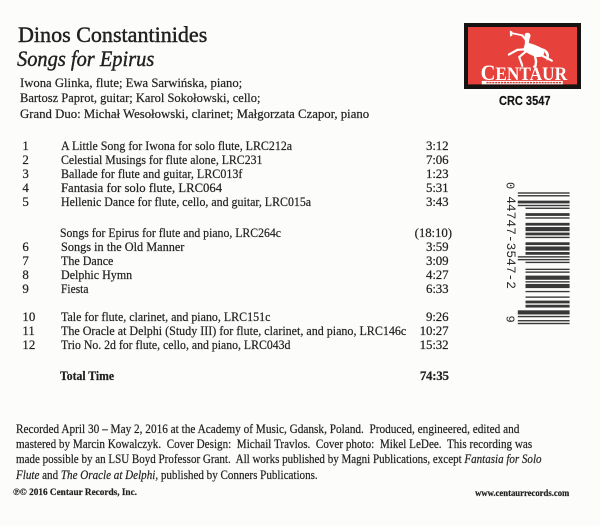 The image size is (600, 526). What do you see at coordinates (510, 185) in the screenshot?
I see `svg-text: 0` at bounding box center [510, 185].